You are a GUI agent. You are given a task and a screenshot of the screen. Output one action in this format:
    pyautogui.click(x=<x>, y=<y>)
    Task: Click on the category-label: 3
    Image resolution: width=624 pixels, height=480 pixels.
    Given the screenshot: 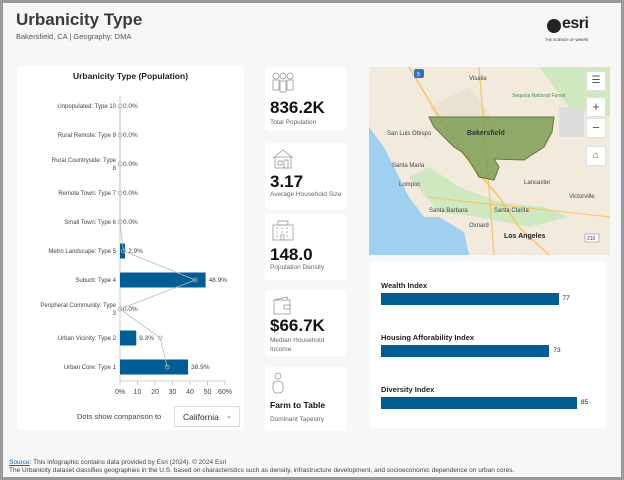 What is the action you would take?
    pyautogui.click(x=115, y=314)
    